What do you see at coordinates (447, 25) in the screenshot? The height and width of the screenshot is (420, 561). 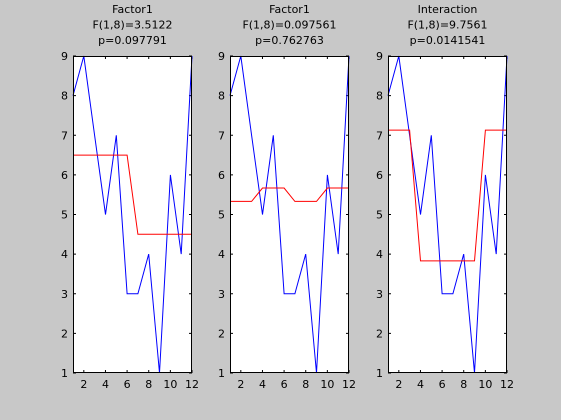 I see `chart-title-line: F(1,8)=9.7561` at bounding box center [447, 25].